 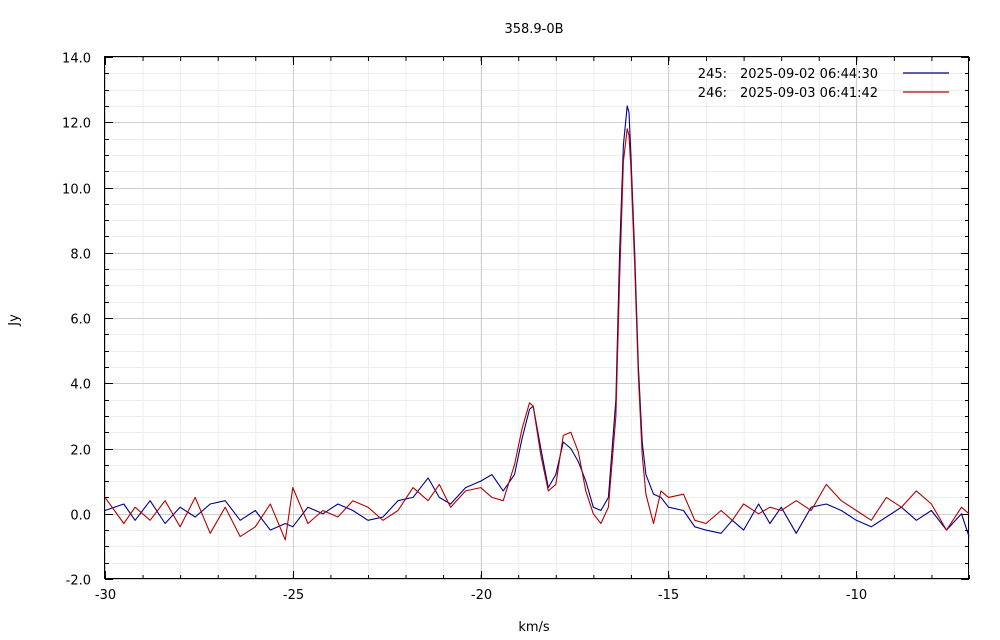 What do you see at coordinates (712, 74) in the screenshot?
I see `legend-label: 245:` at bounding box center [712, 74].